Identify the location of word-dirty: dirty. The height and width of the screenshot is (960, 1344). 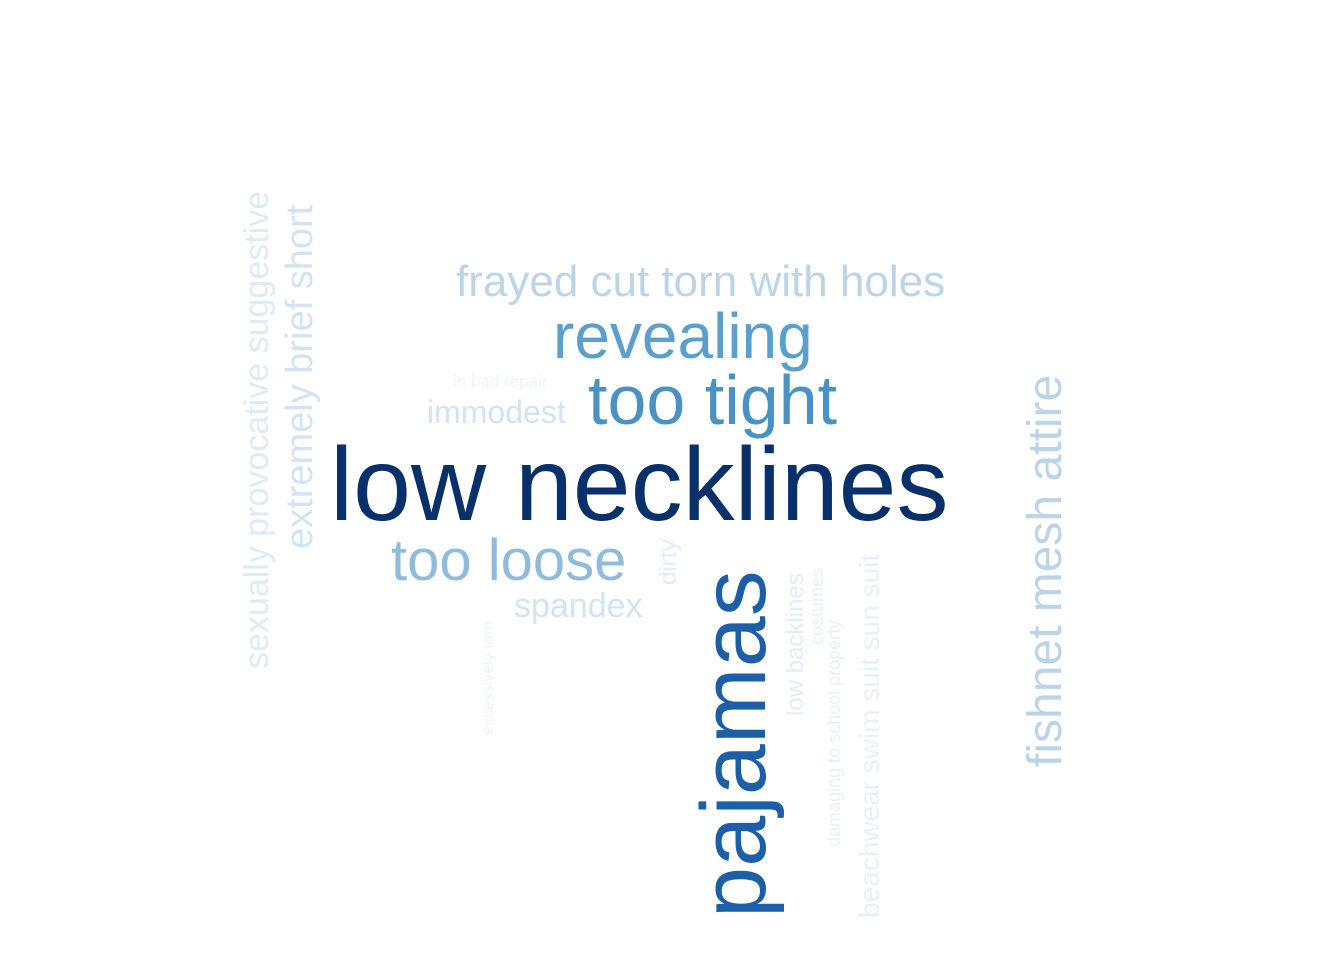
(668, 562).